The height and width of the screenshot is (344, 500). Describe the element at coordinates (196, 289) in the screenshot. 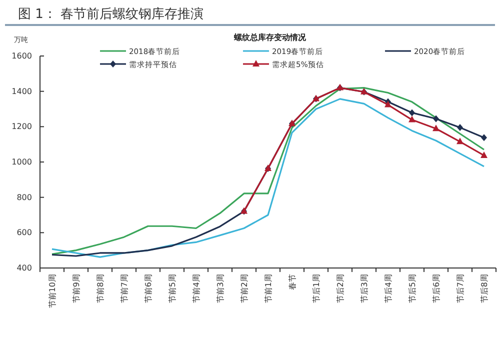

I see `x-tick-label: 节前4周` at that location.